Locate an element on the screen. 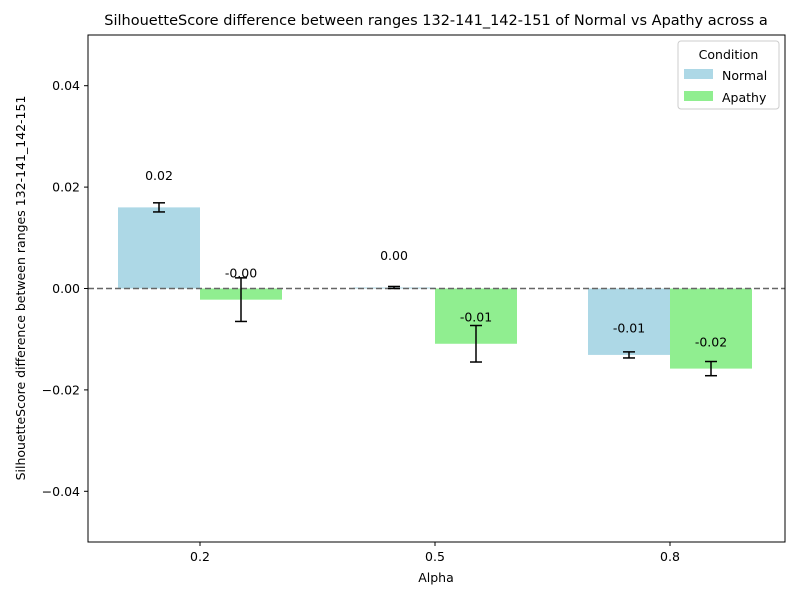 This screenshot has height=600, width=800. x-tick-label: 0.8 is located at coordinates (670, 556).